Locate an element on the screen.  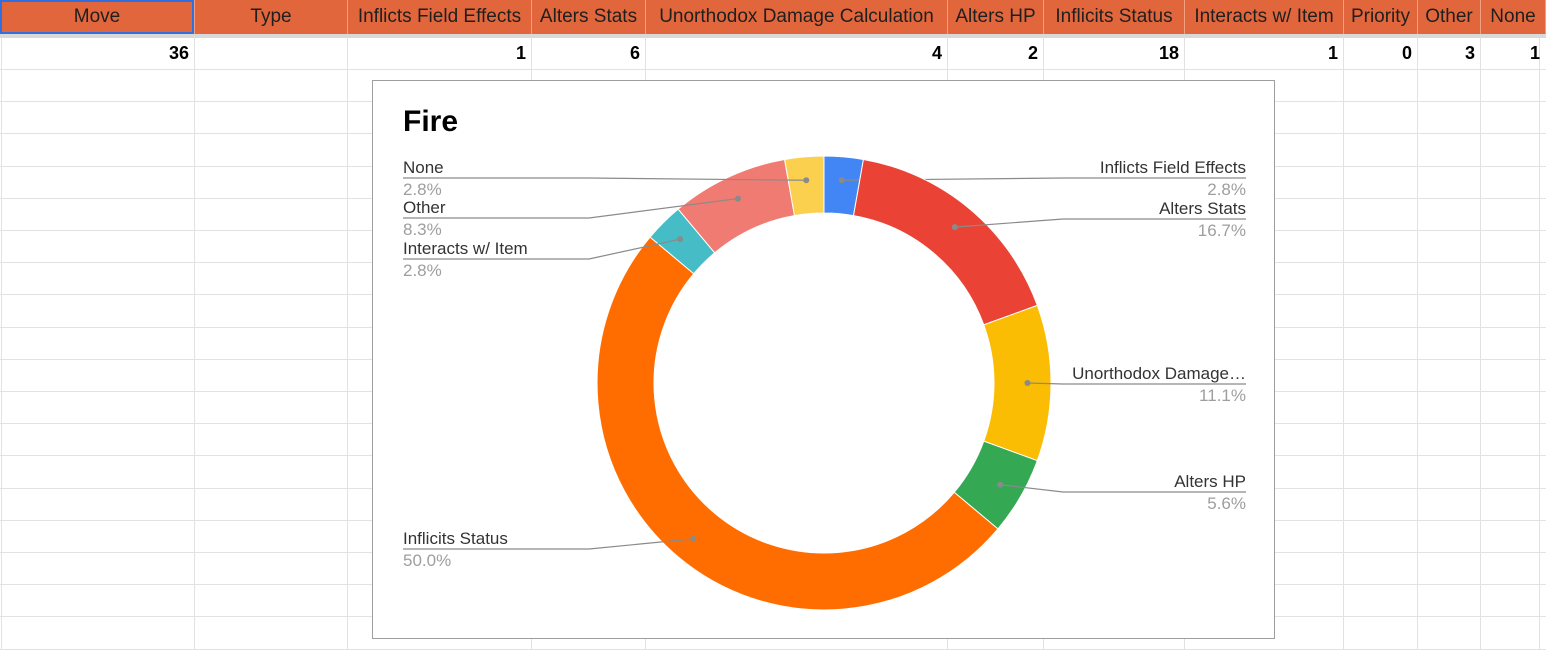
value-cell-inflicts-field-effects: 1 is located at coordinates (520, 53).